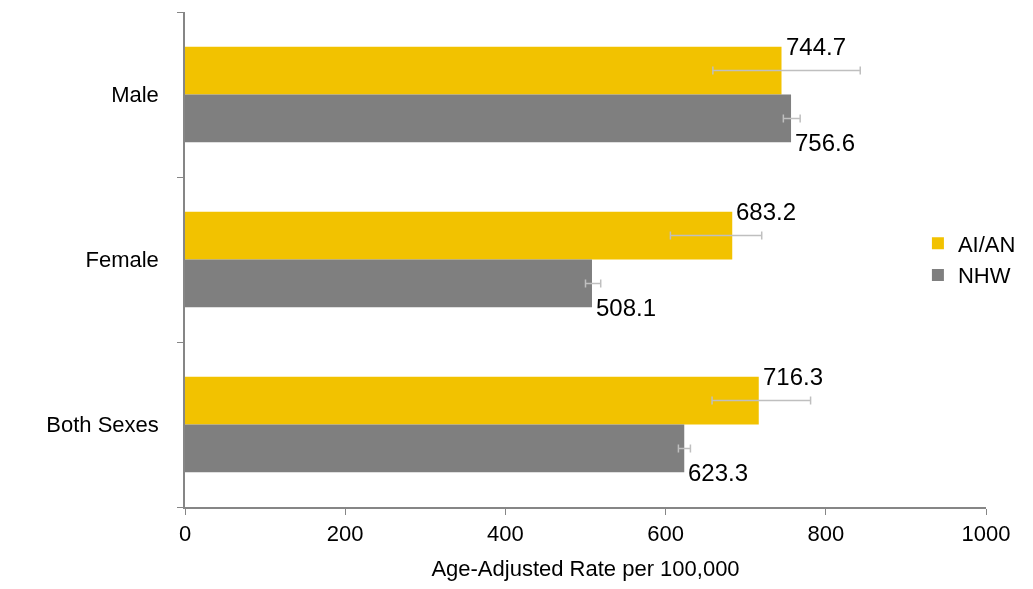 This screenshot has width=1033, height=589. I want to click on x-tick-label: 0, so click(185, 534).